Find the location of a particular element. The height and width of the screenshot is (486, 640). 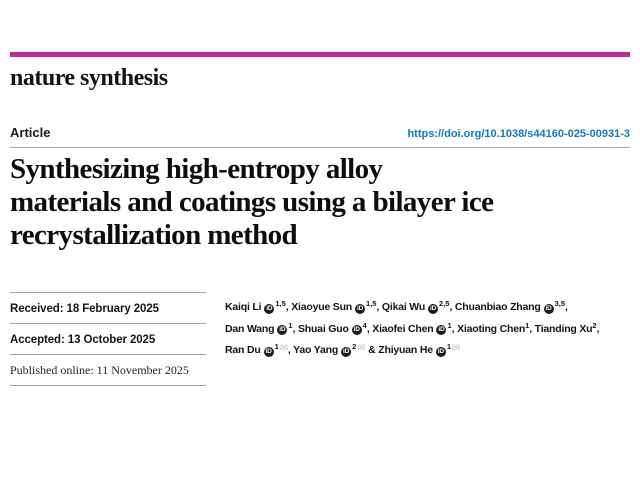

author-name: Zhiyuan He is located at coordinates (405, 350).